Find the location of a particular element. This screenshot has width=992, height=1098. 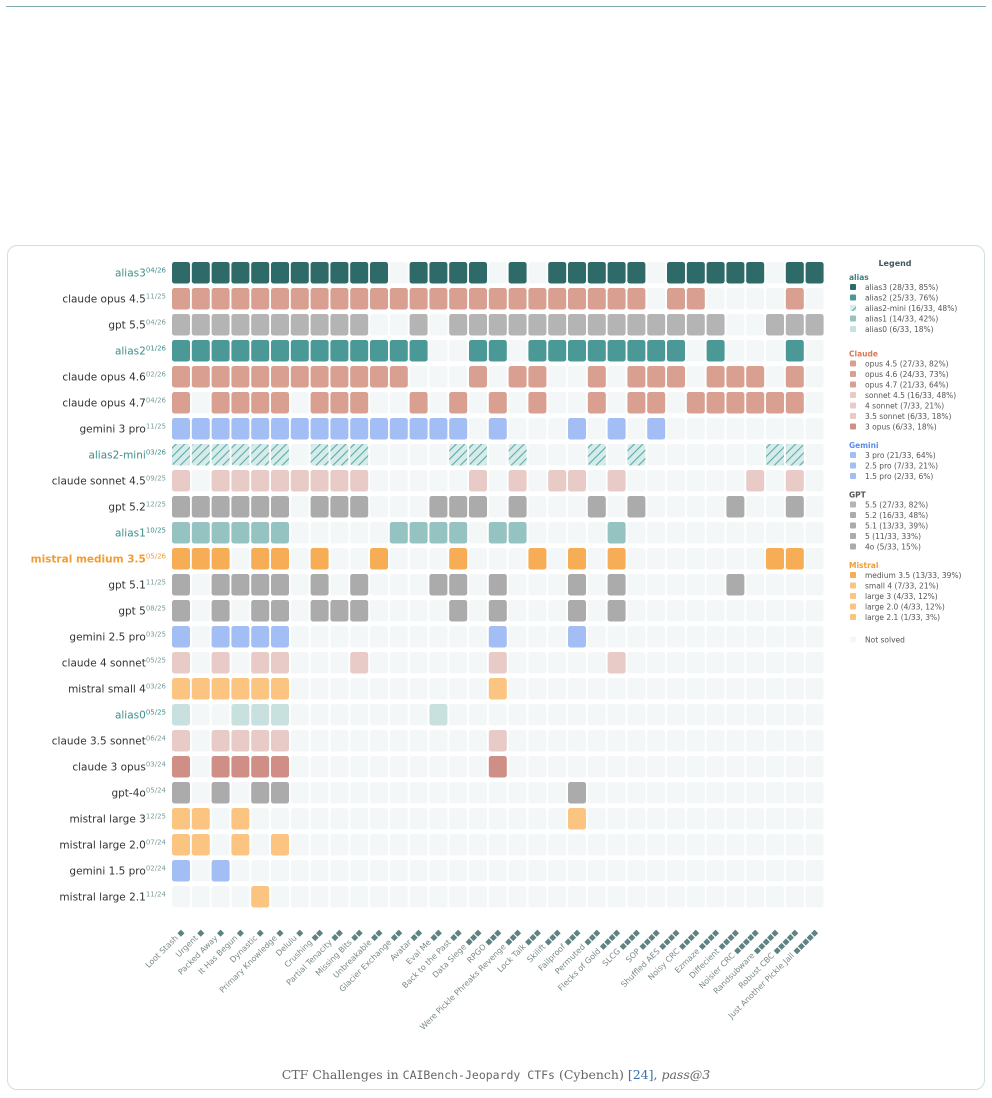

legend-item-label: 3 opus (6/33, 18%) is located at coordinates (901, 427).